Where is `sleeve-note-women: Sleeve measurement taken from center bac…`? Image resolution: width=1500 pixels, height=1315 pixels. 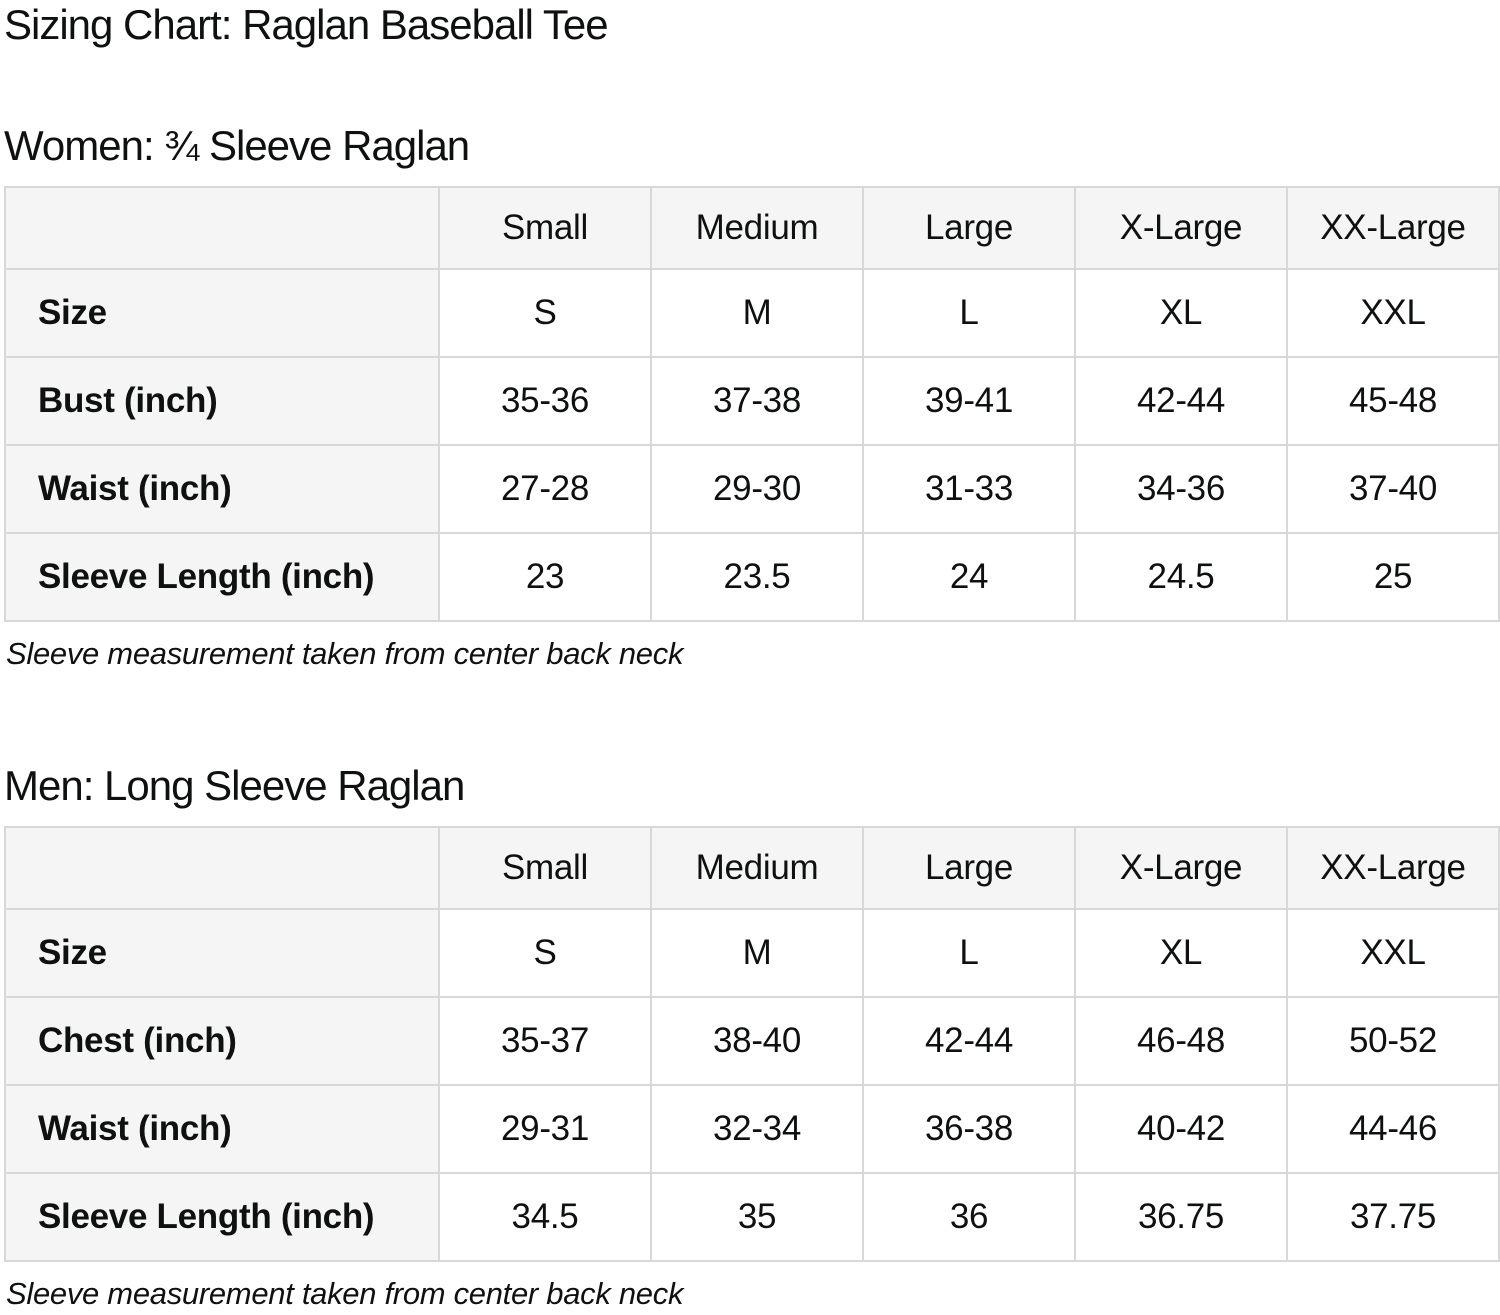
sleeve-note-women: Sleeve measurement taken from center bac… is located at coordinates (345, 653).